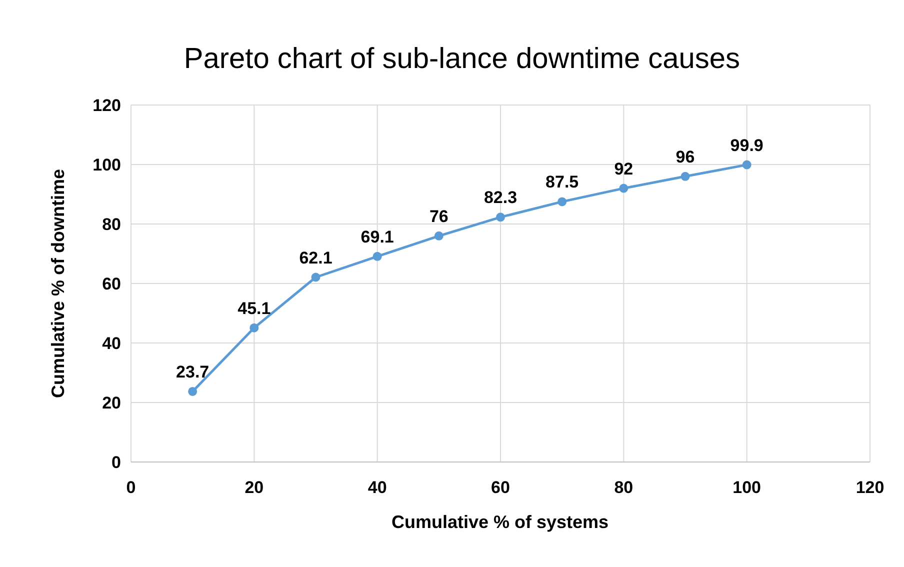 The width and height of the screenshot is (904, 567). I want to click on y-tick-label: 20, so click(111, 403).